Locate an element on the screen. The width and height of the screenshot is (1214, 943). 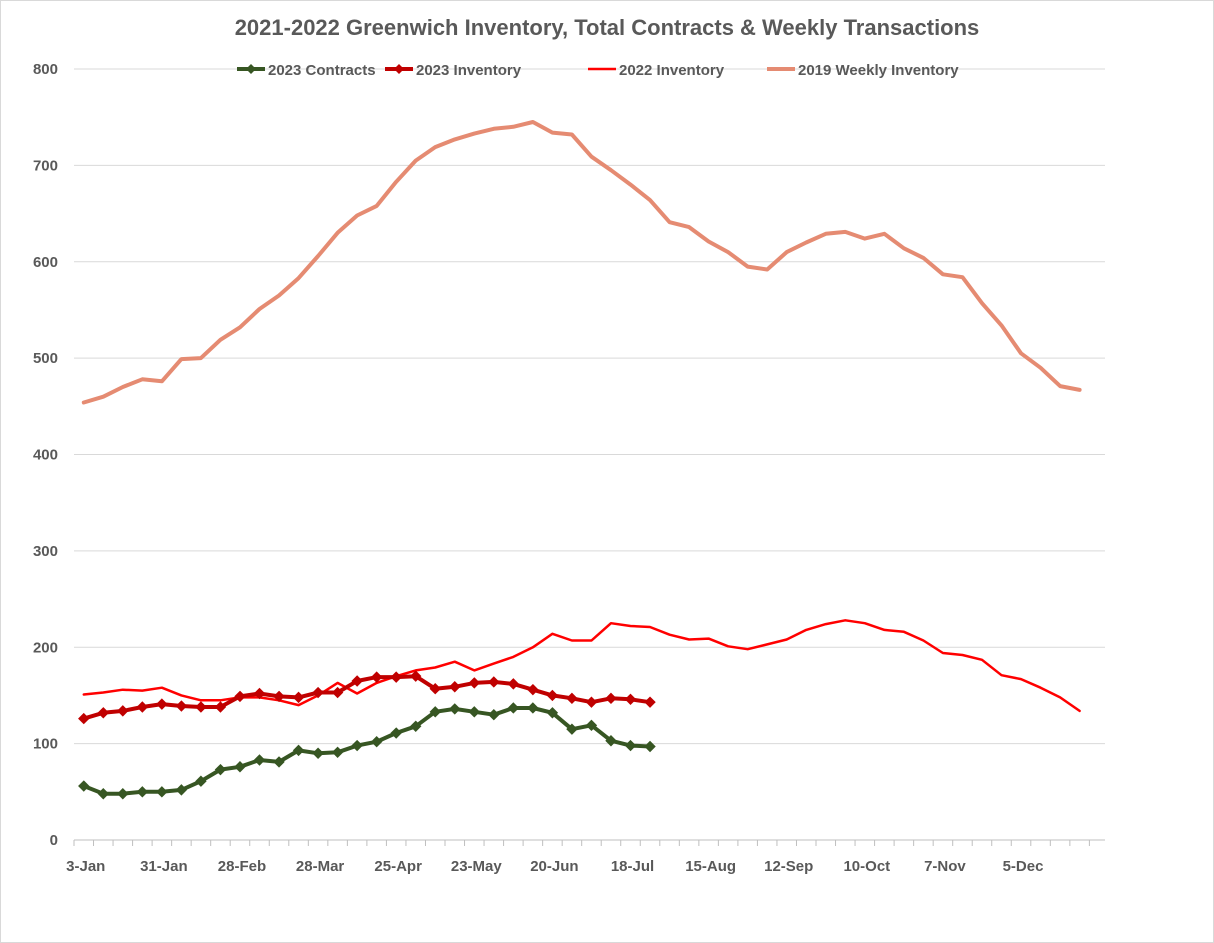
y-tick-label: 300 is located at coordinates (45, 551).